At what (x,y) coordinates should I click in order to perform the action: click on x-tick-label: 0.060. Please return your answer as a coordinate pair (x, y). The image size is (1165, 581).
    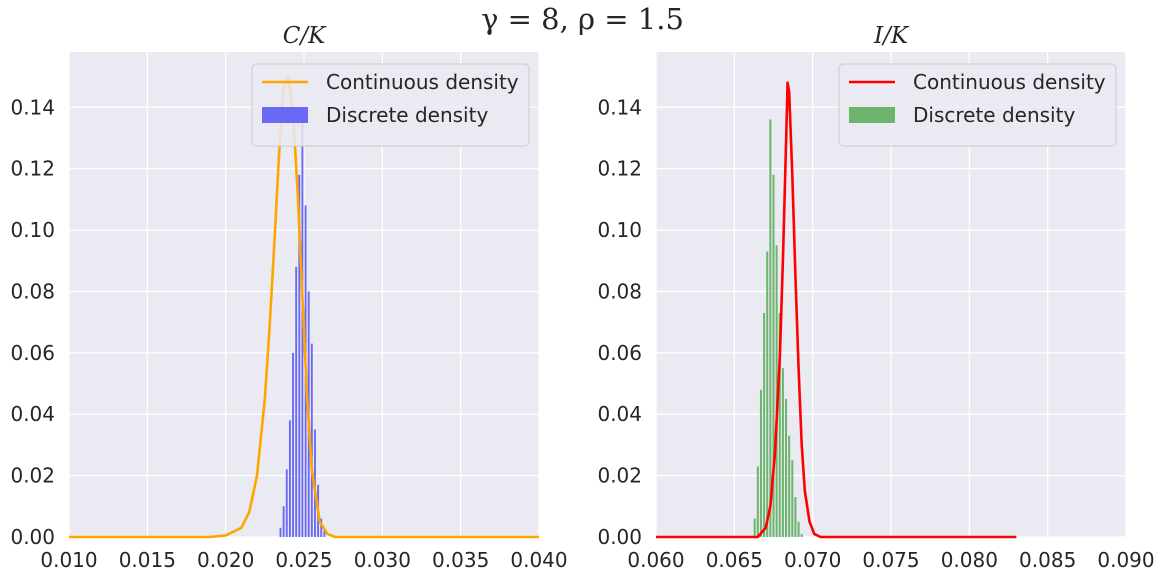
    Looking at the image, I should click on (655, 560).